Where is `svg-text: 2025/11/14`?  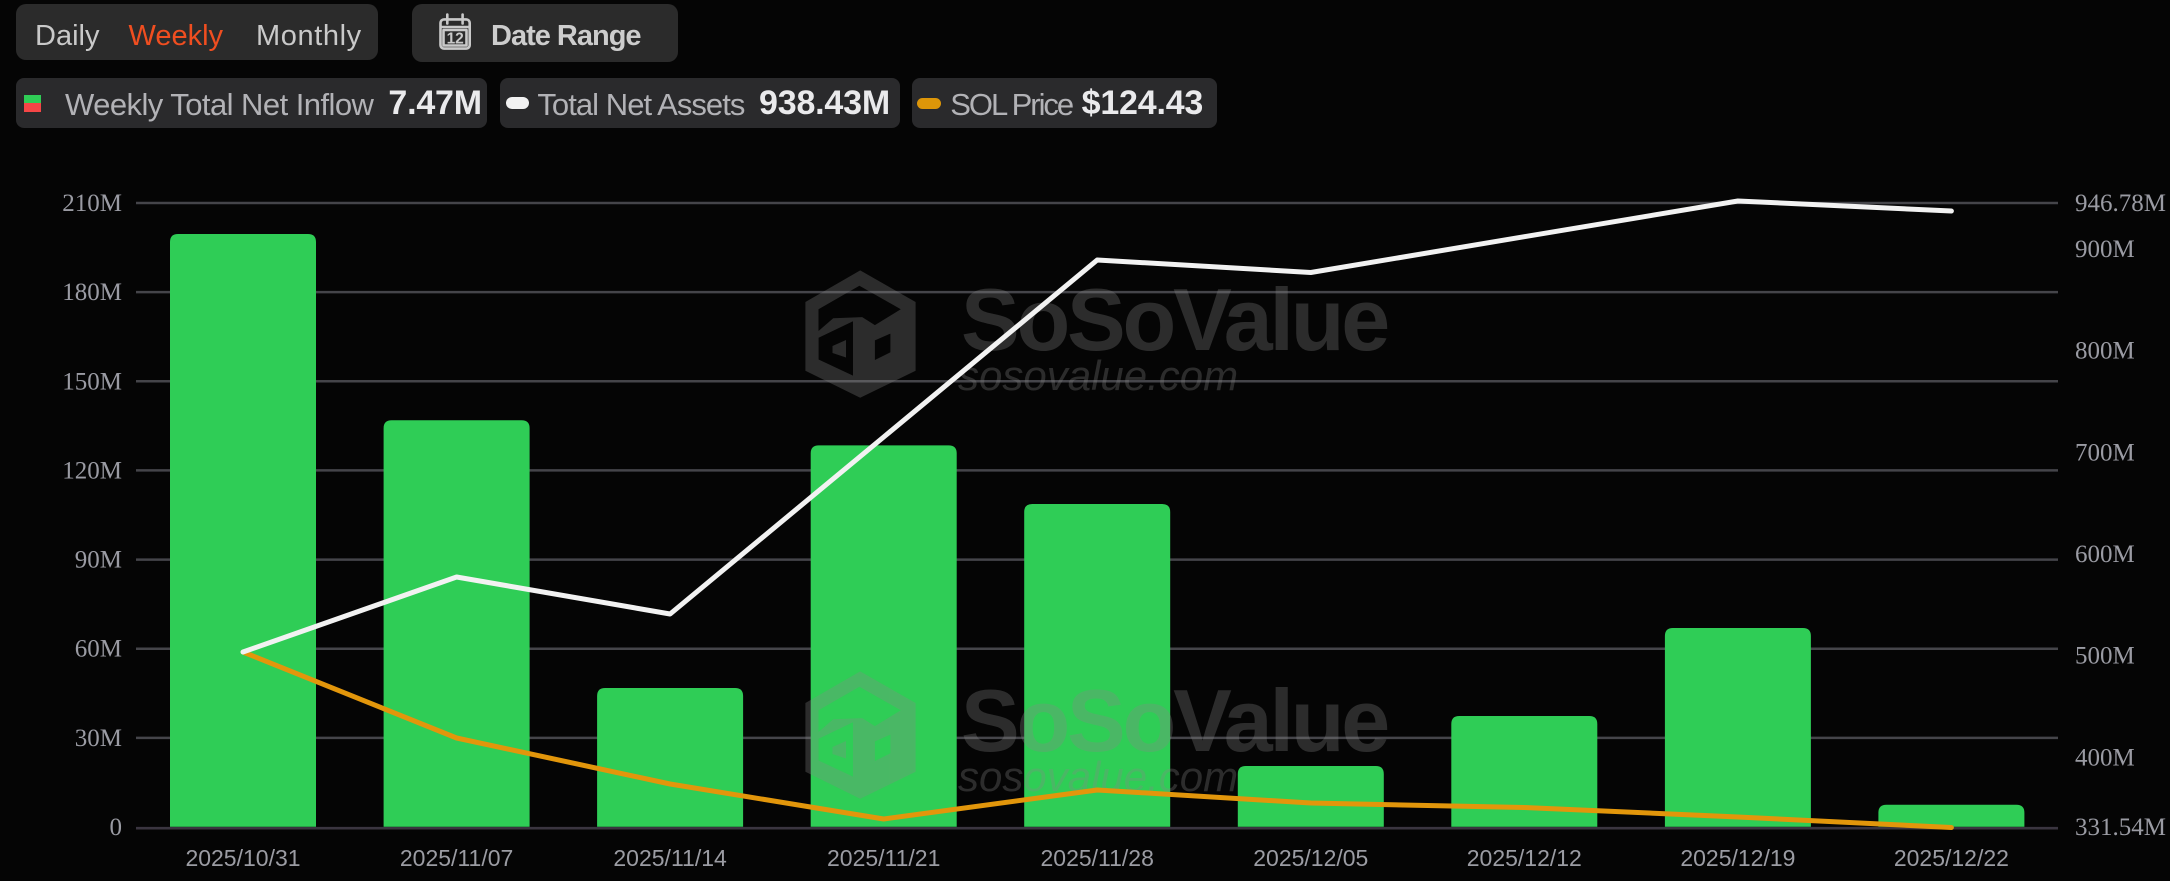 svg-text: 2025/11/14 is located at coordinates (670, 858).